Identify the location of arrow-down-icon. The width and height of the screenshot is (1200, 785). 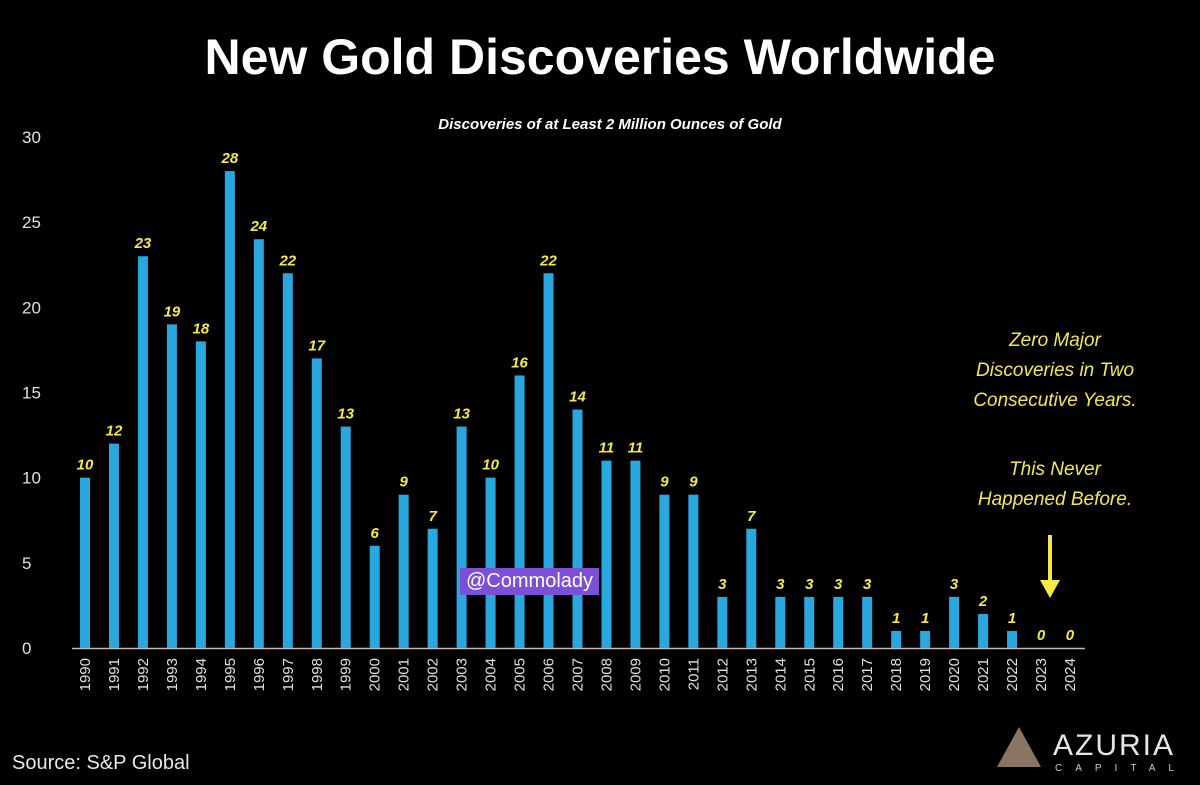
(1050, 589).